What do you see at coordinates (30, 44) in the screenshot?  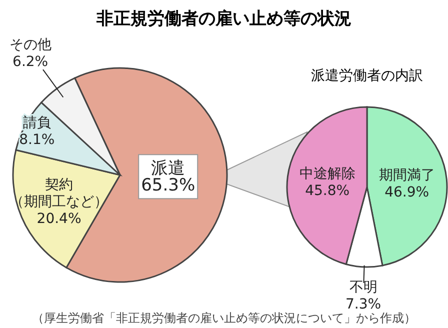 I see `slice-label: その他` at bounding box center [30, 44].